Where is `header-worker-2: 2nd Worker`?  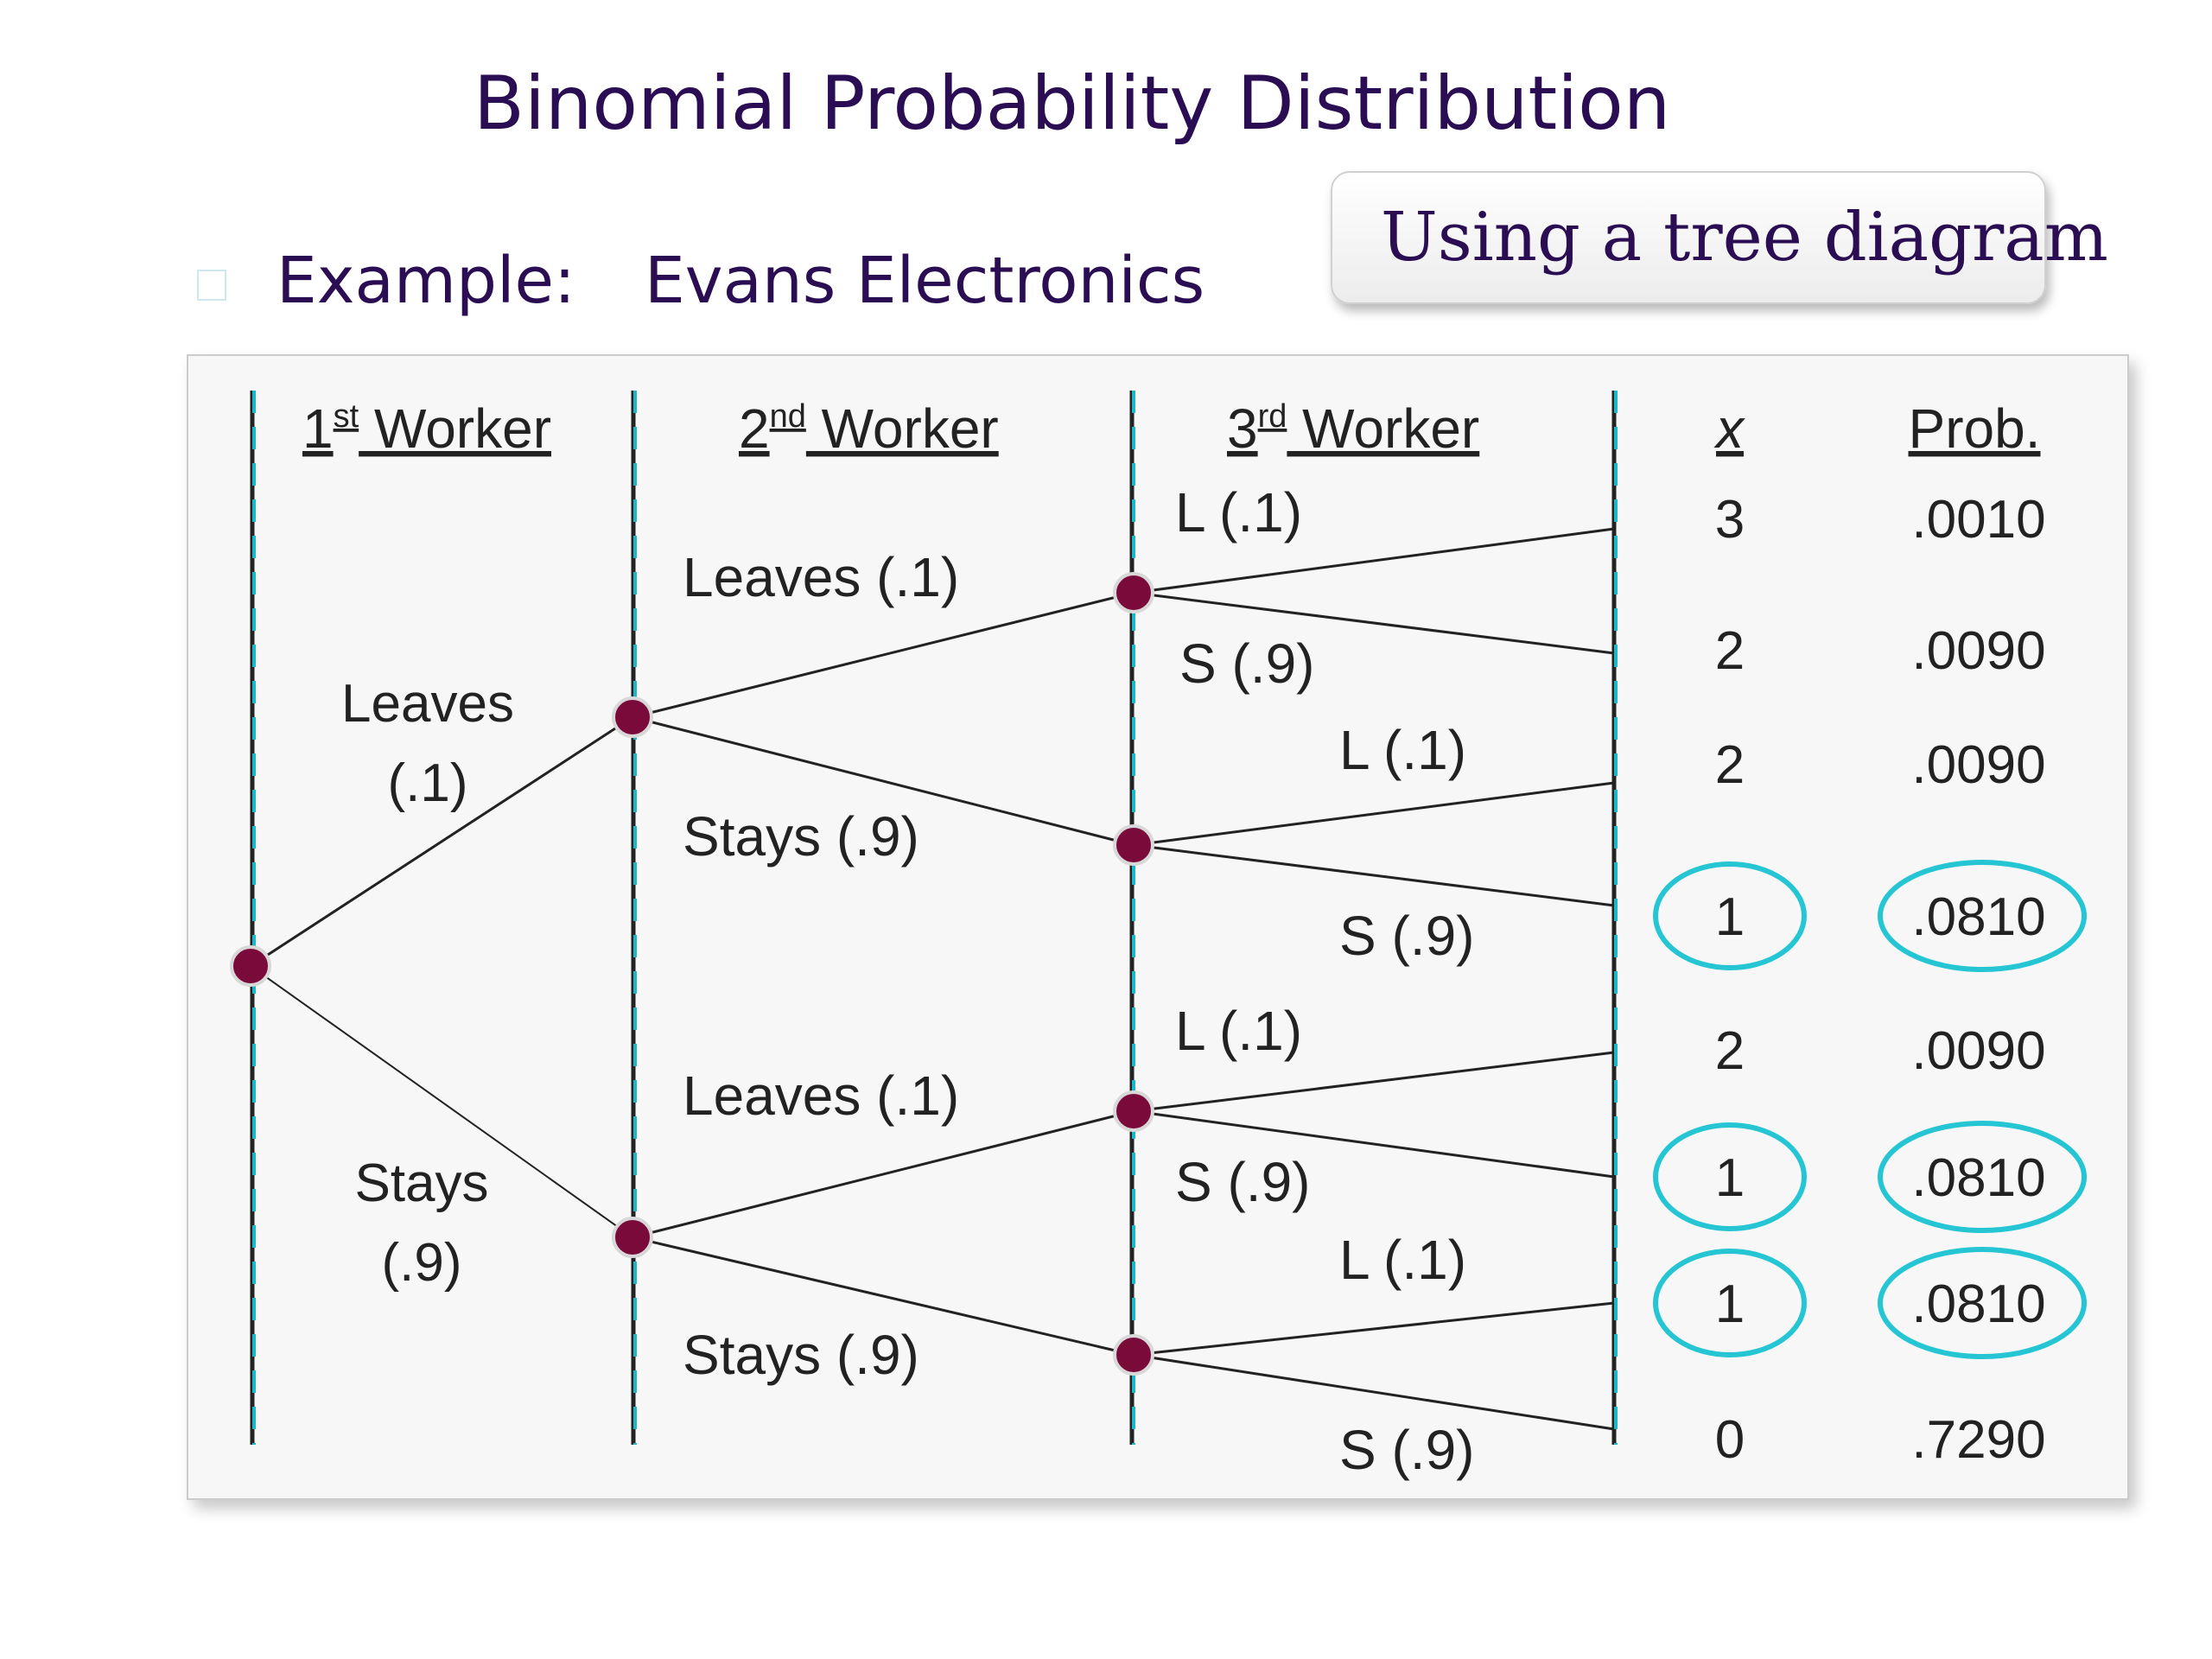
header-worker-2: 2nd Worker is located at coordinates (869, 428).